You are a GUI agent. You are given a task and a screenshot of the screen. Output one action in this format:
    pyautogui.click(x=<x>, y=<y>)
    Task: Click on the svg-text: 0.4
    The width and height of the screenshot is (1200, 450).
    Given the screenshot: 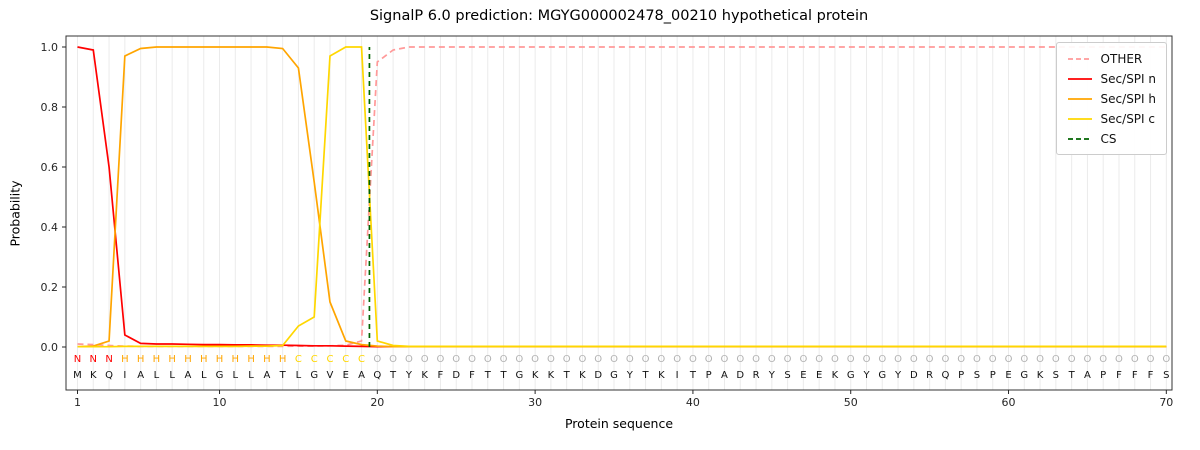 What is the action you would take?
    pyautogui.click(x=50, y=227)
    